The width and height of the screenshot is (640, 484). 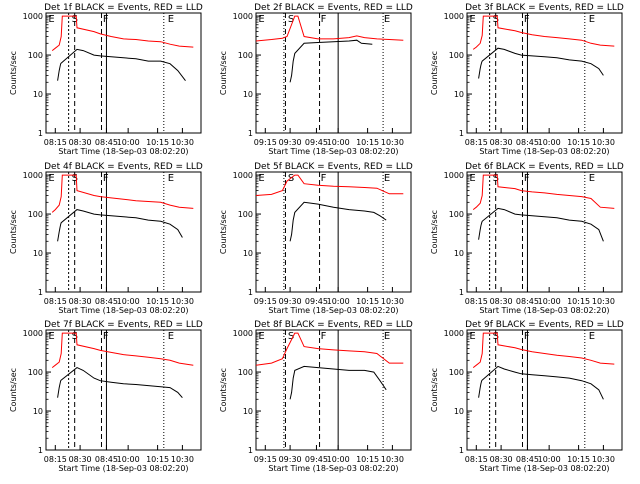 I want to click on chart-title: Det 2f BLACK = Events, RED = LLD, so click(x=333, y=8).